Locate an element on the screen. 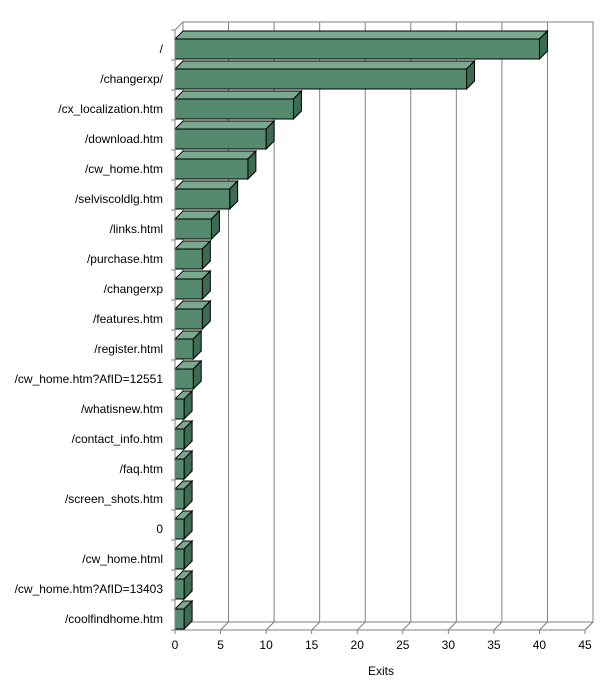 Image resolution: width=600 pixels, height=694 pixels. x-tick-label: 10 is located at coordinates (266, 645).